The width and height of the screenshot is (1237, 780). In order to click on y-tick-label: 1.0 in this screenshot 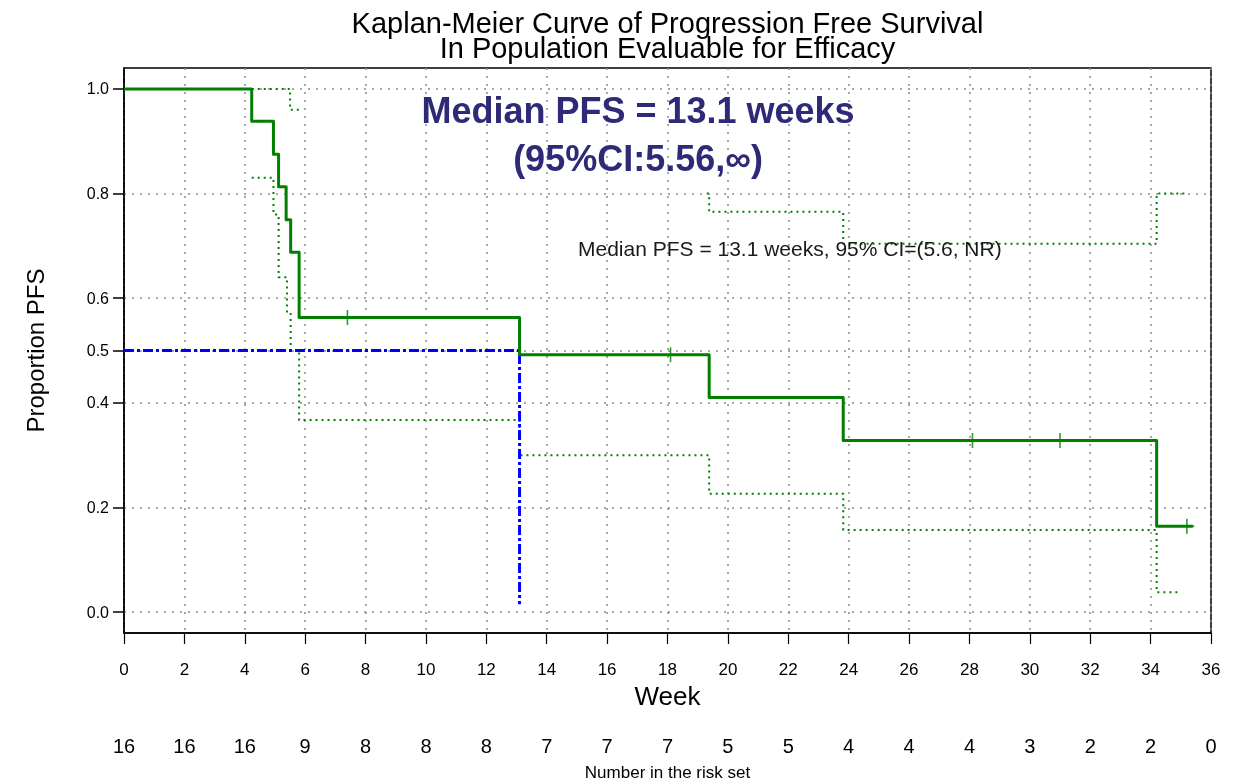, I will do `click(98, 89)`.